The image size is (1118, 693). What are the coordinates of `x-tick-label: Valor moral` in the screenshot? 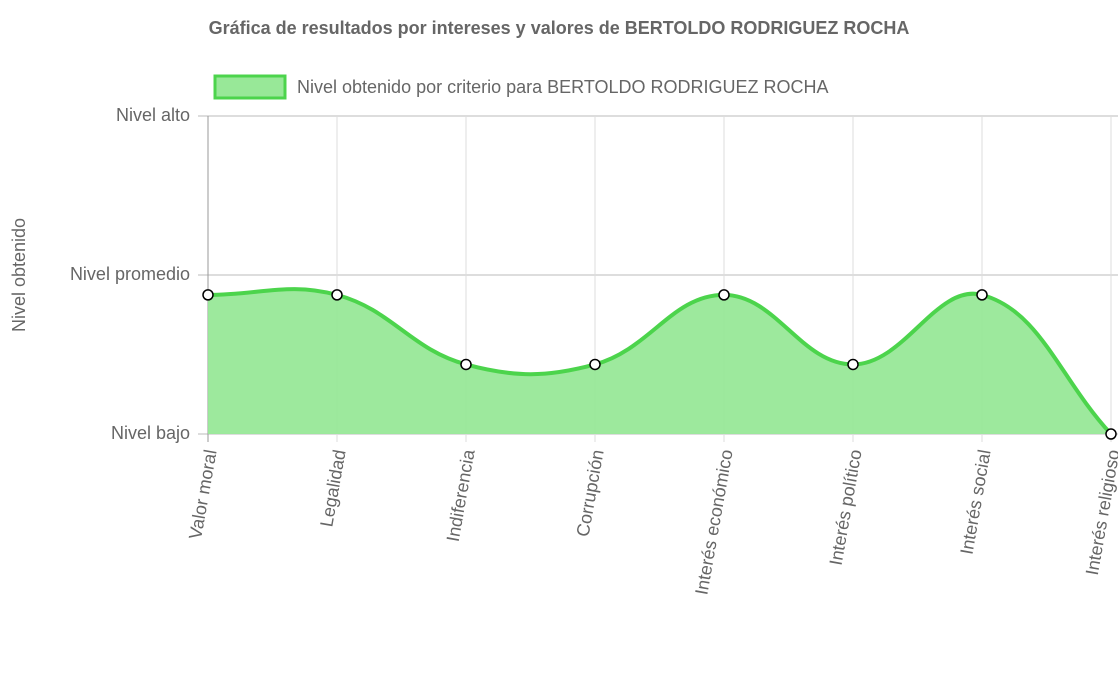 It's located at (202, 494).